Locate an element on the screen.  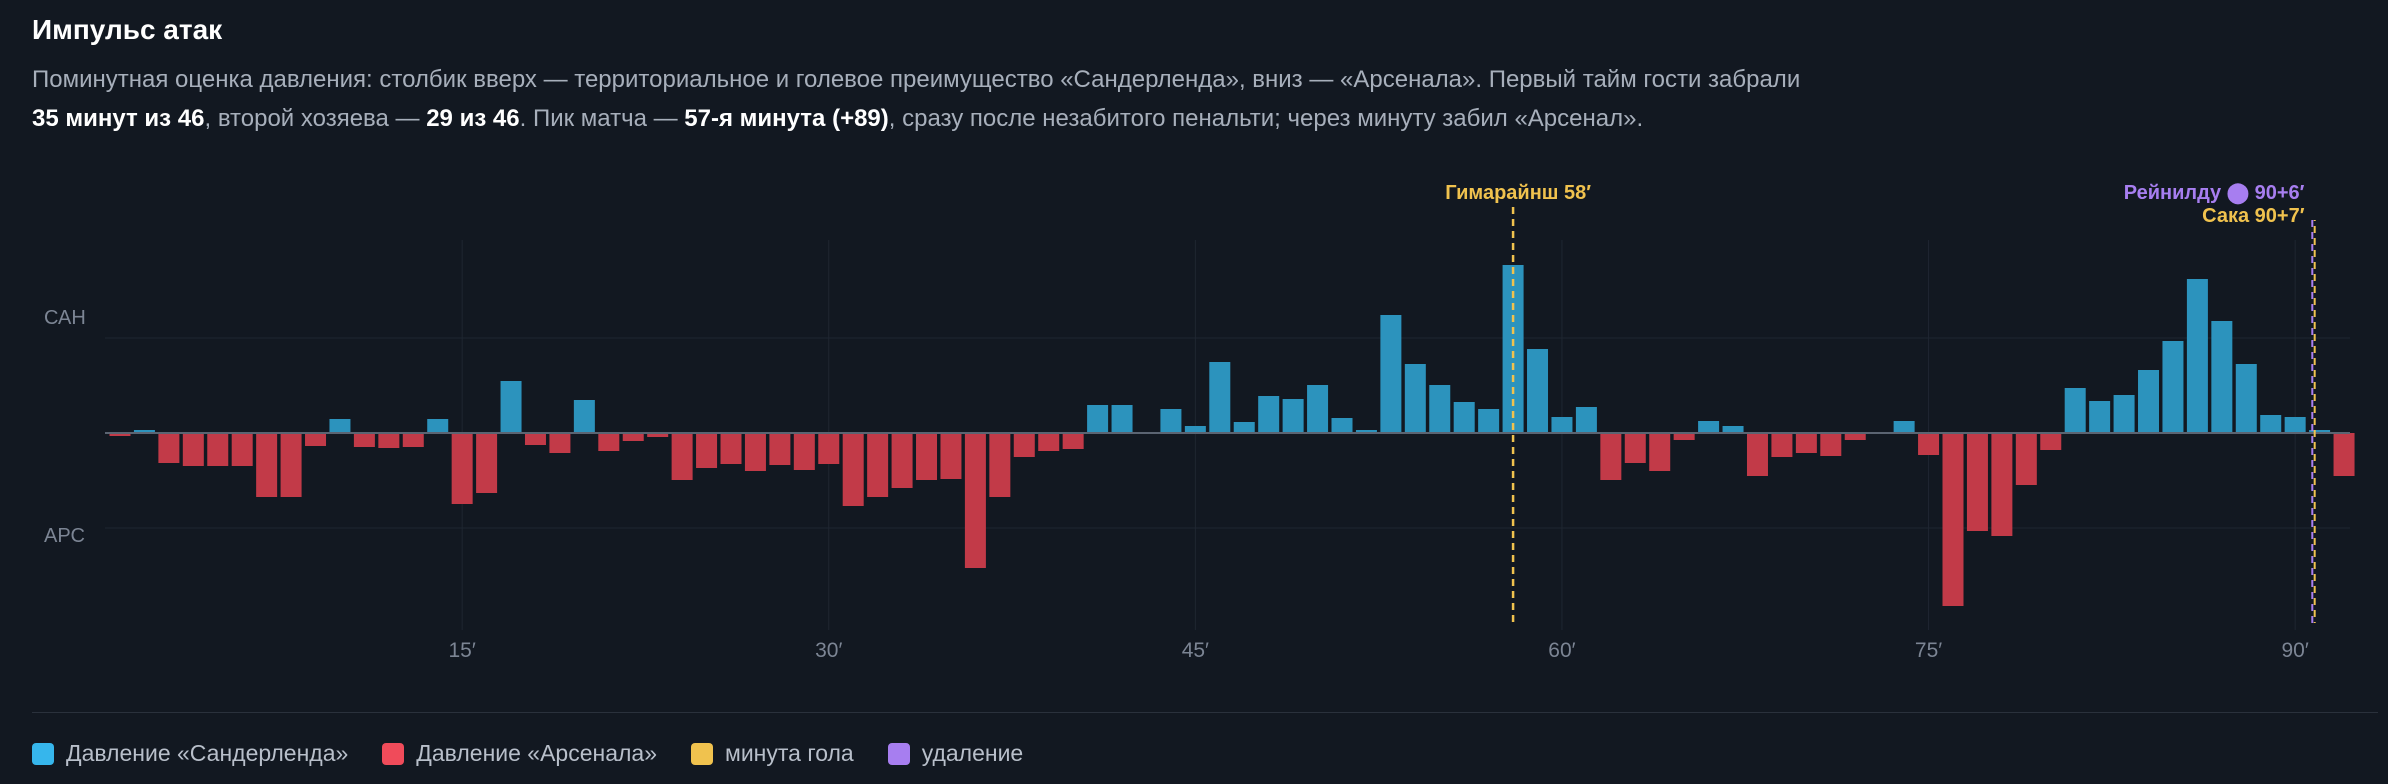
legend-item-arsenal: Давление «Арсенала» is located at coordinates (519, 753).